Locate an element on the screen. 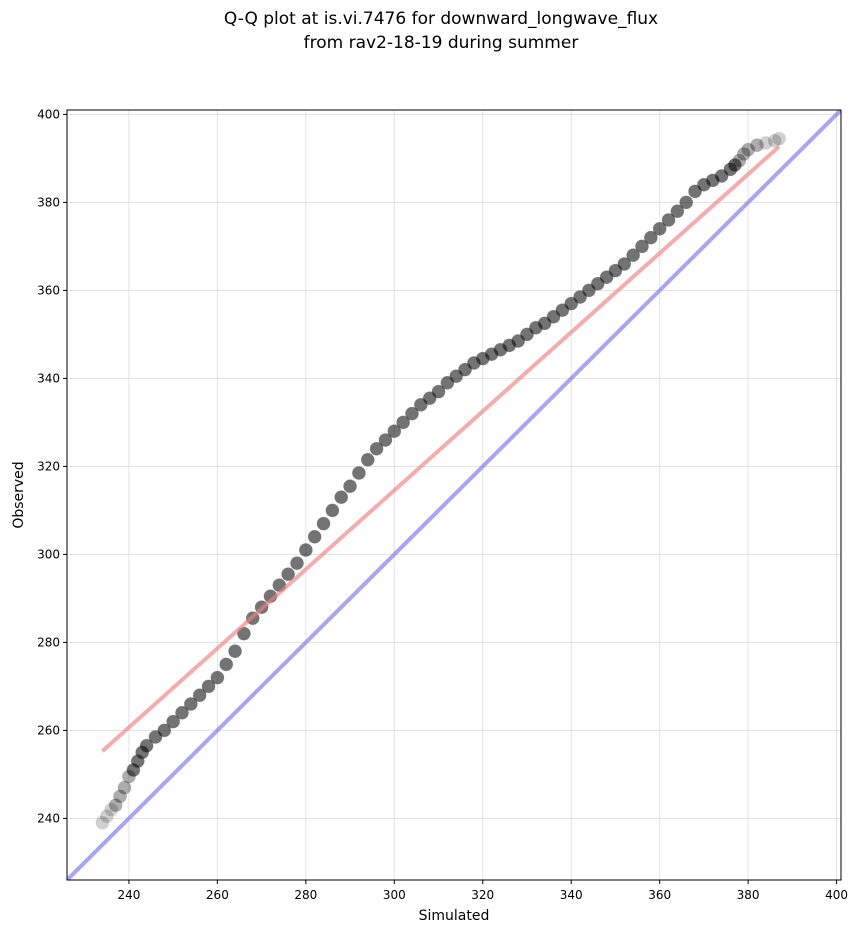  chart-title-line-2: from rav2-18-19 during summer is located at coordinates (441, 43).